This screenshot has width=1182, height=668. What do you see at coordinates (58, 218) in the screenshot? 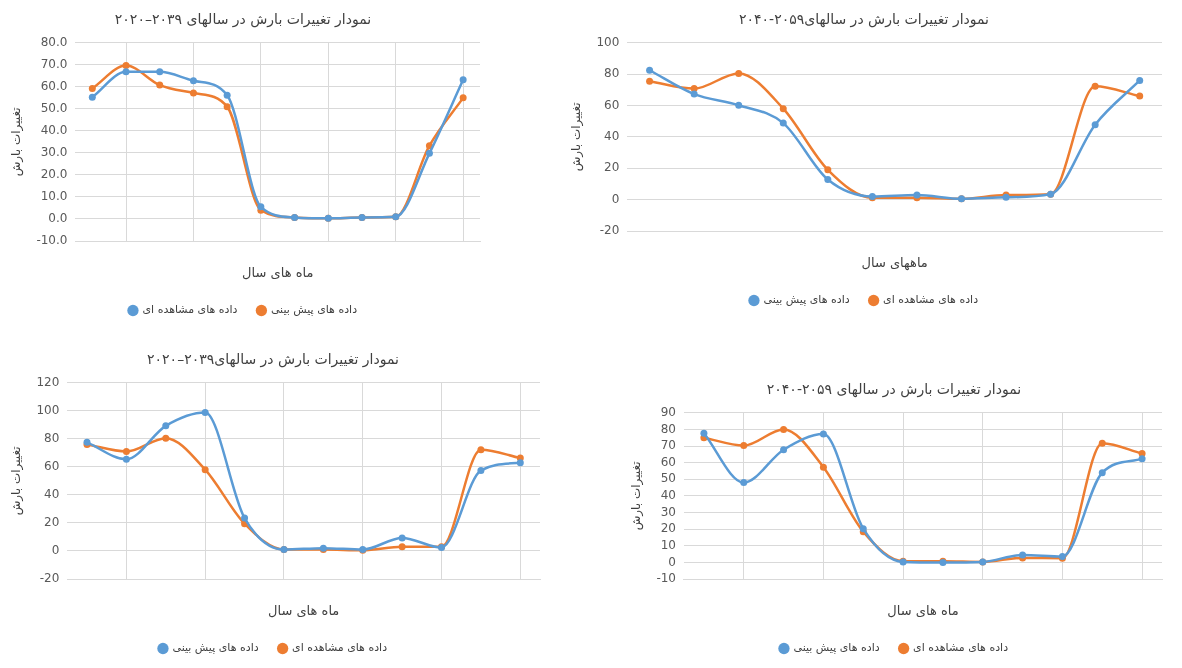
I see `y-tick-label: 0.0` at bounding box center [58, 218].